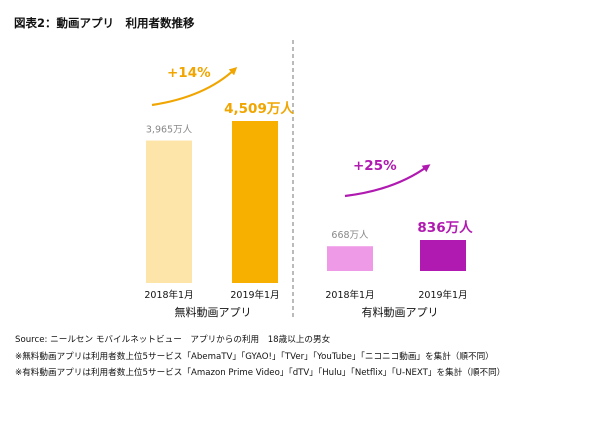 The height and width of the screenshot is (432, 597). I want to click on category-label-0-1: 2019年1月, so click(254, 295).